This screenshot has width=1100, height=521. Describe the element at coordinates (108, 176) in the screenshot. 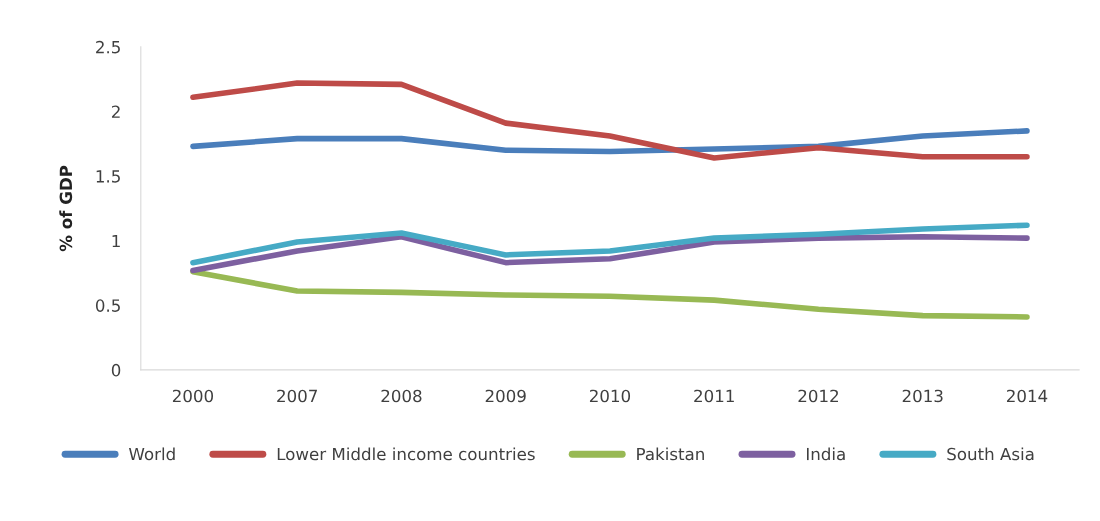

I see `y-tick-label: 1.5` at that location.